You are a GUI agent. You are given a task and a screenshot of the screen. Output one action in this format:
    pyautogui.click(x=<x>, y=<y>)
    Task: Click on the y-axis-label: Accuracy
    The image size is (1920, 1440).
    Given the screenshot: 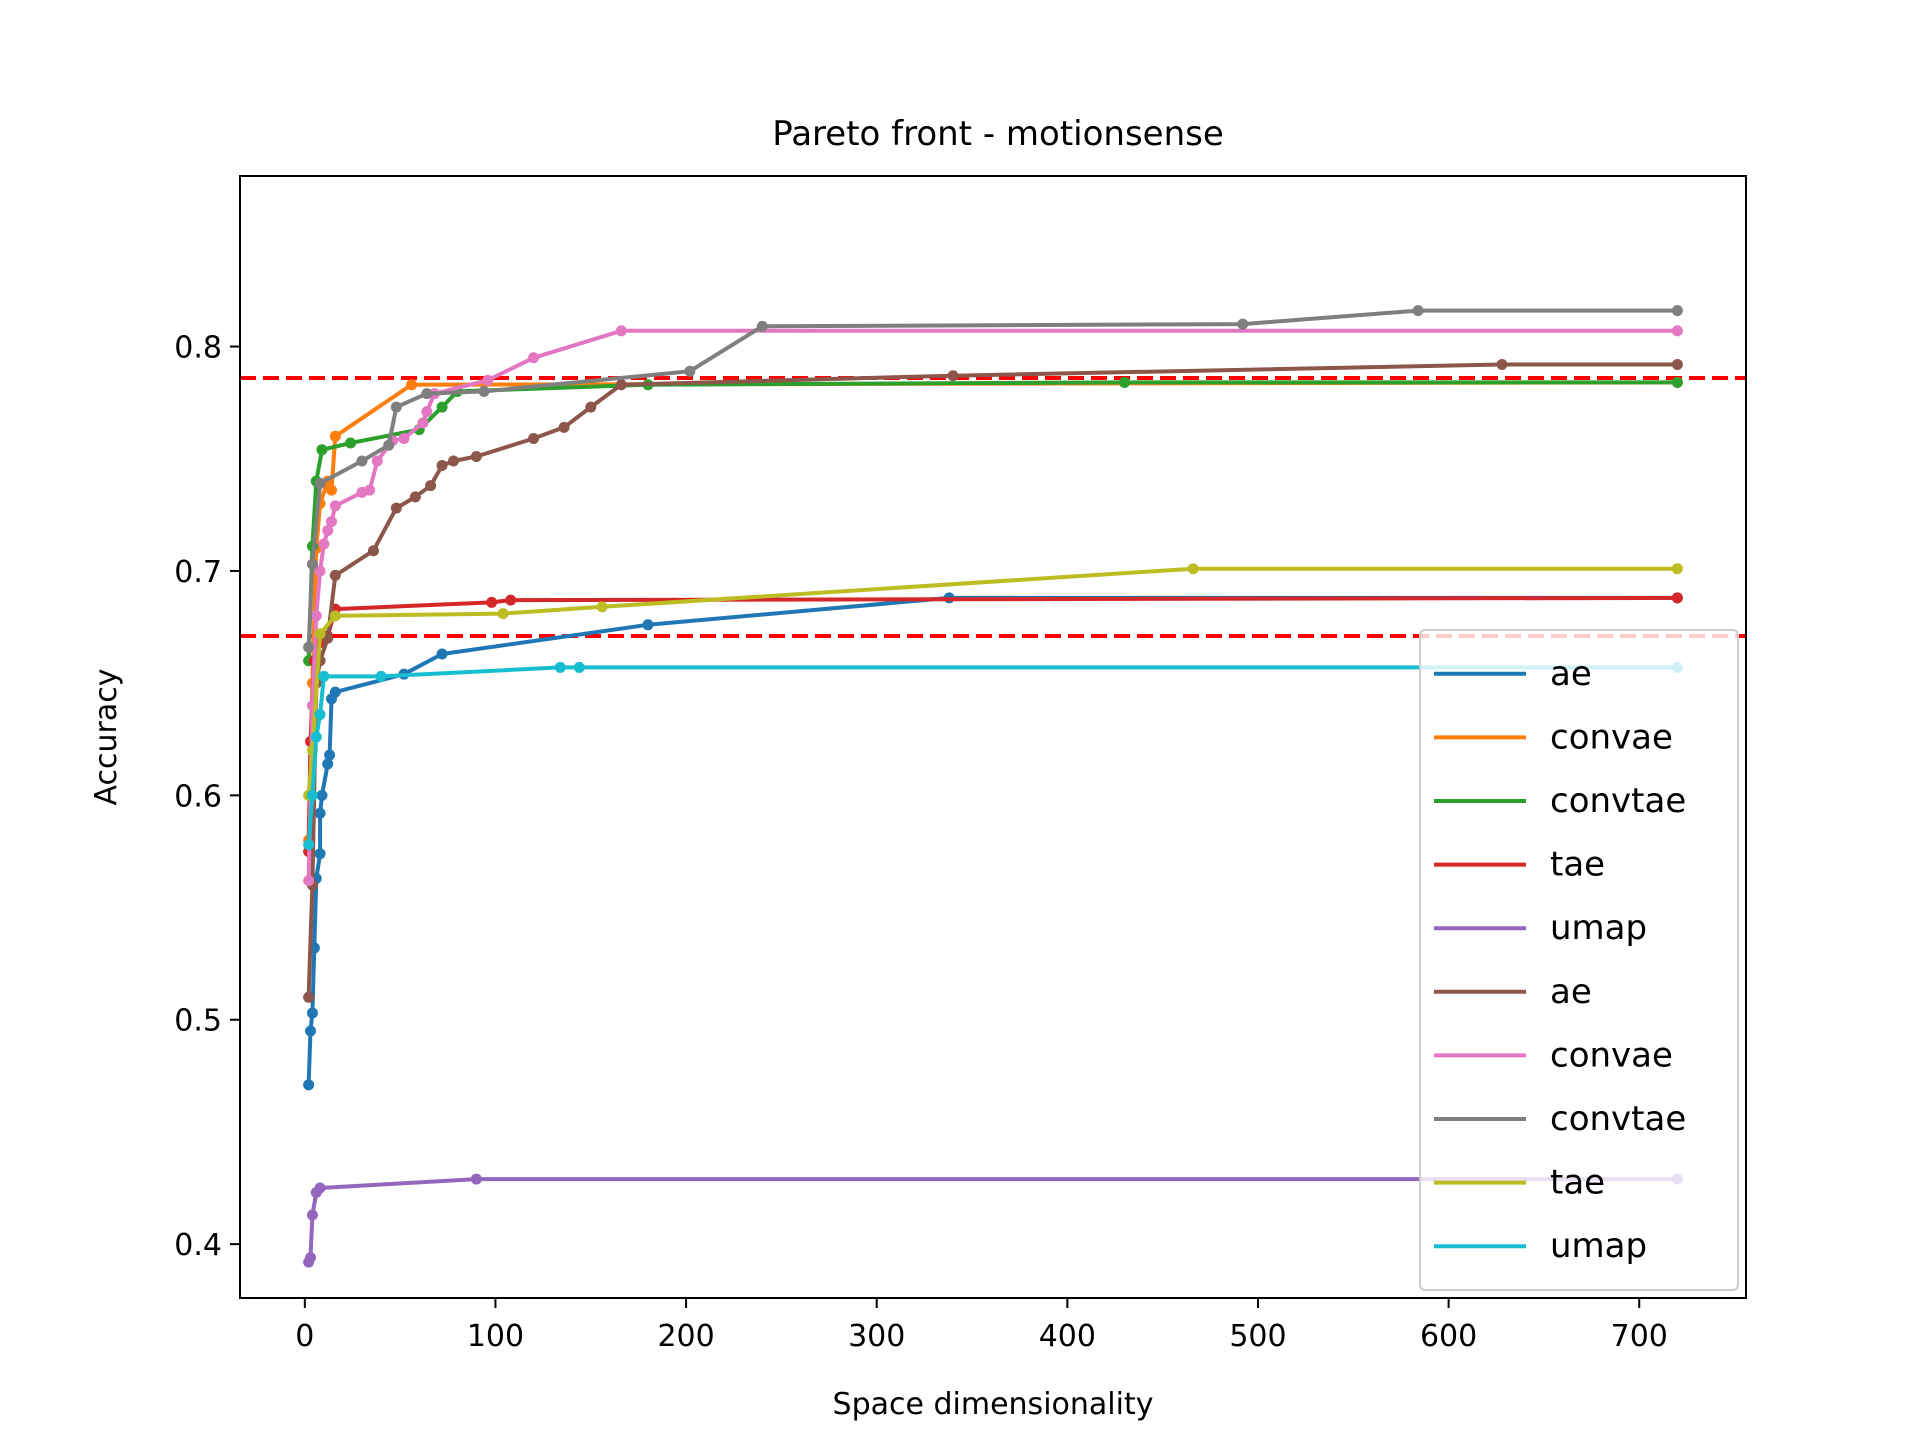 What is the action you would take?
    pyautogui.click(x=106, y=737)
    